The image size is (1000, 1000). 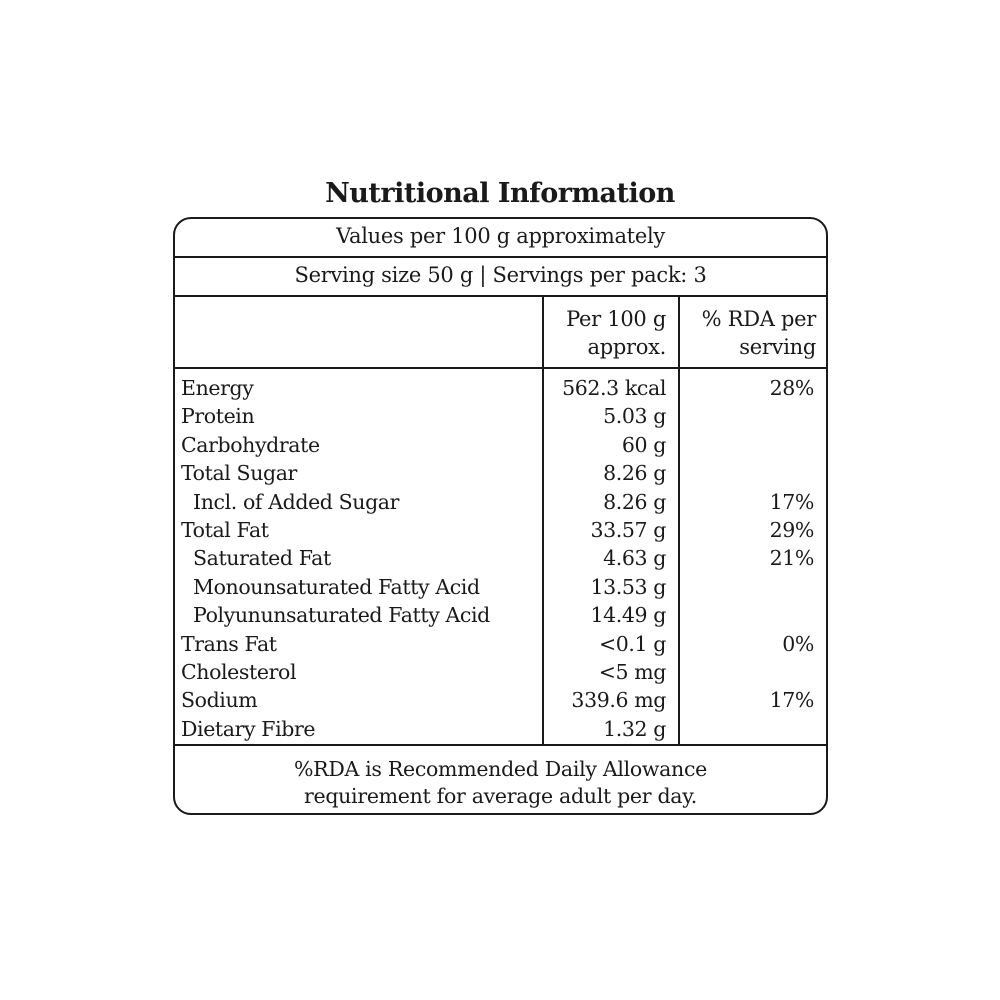 I want to click on table-row: Carbohydrate 60 g, so click(x=500, y=445).